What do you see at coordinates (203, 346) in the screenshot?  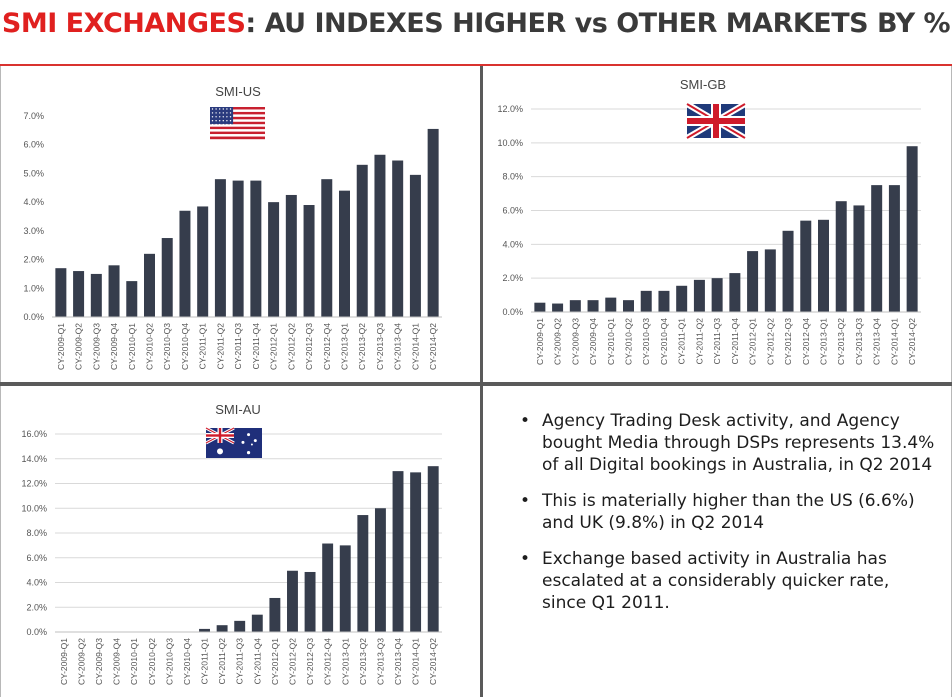 I see `x-tick-label: CY-2011-Q1` at bounding box center [203, 346].